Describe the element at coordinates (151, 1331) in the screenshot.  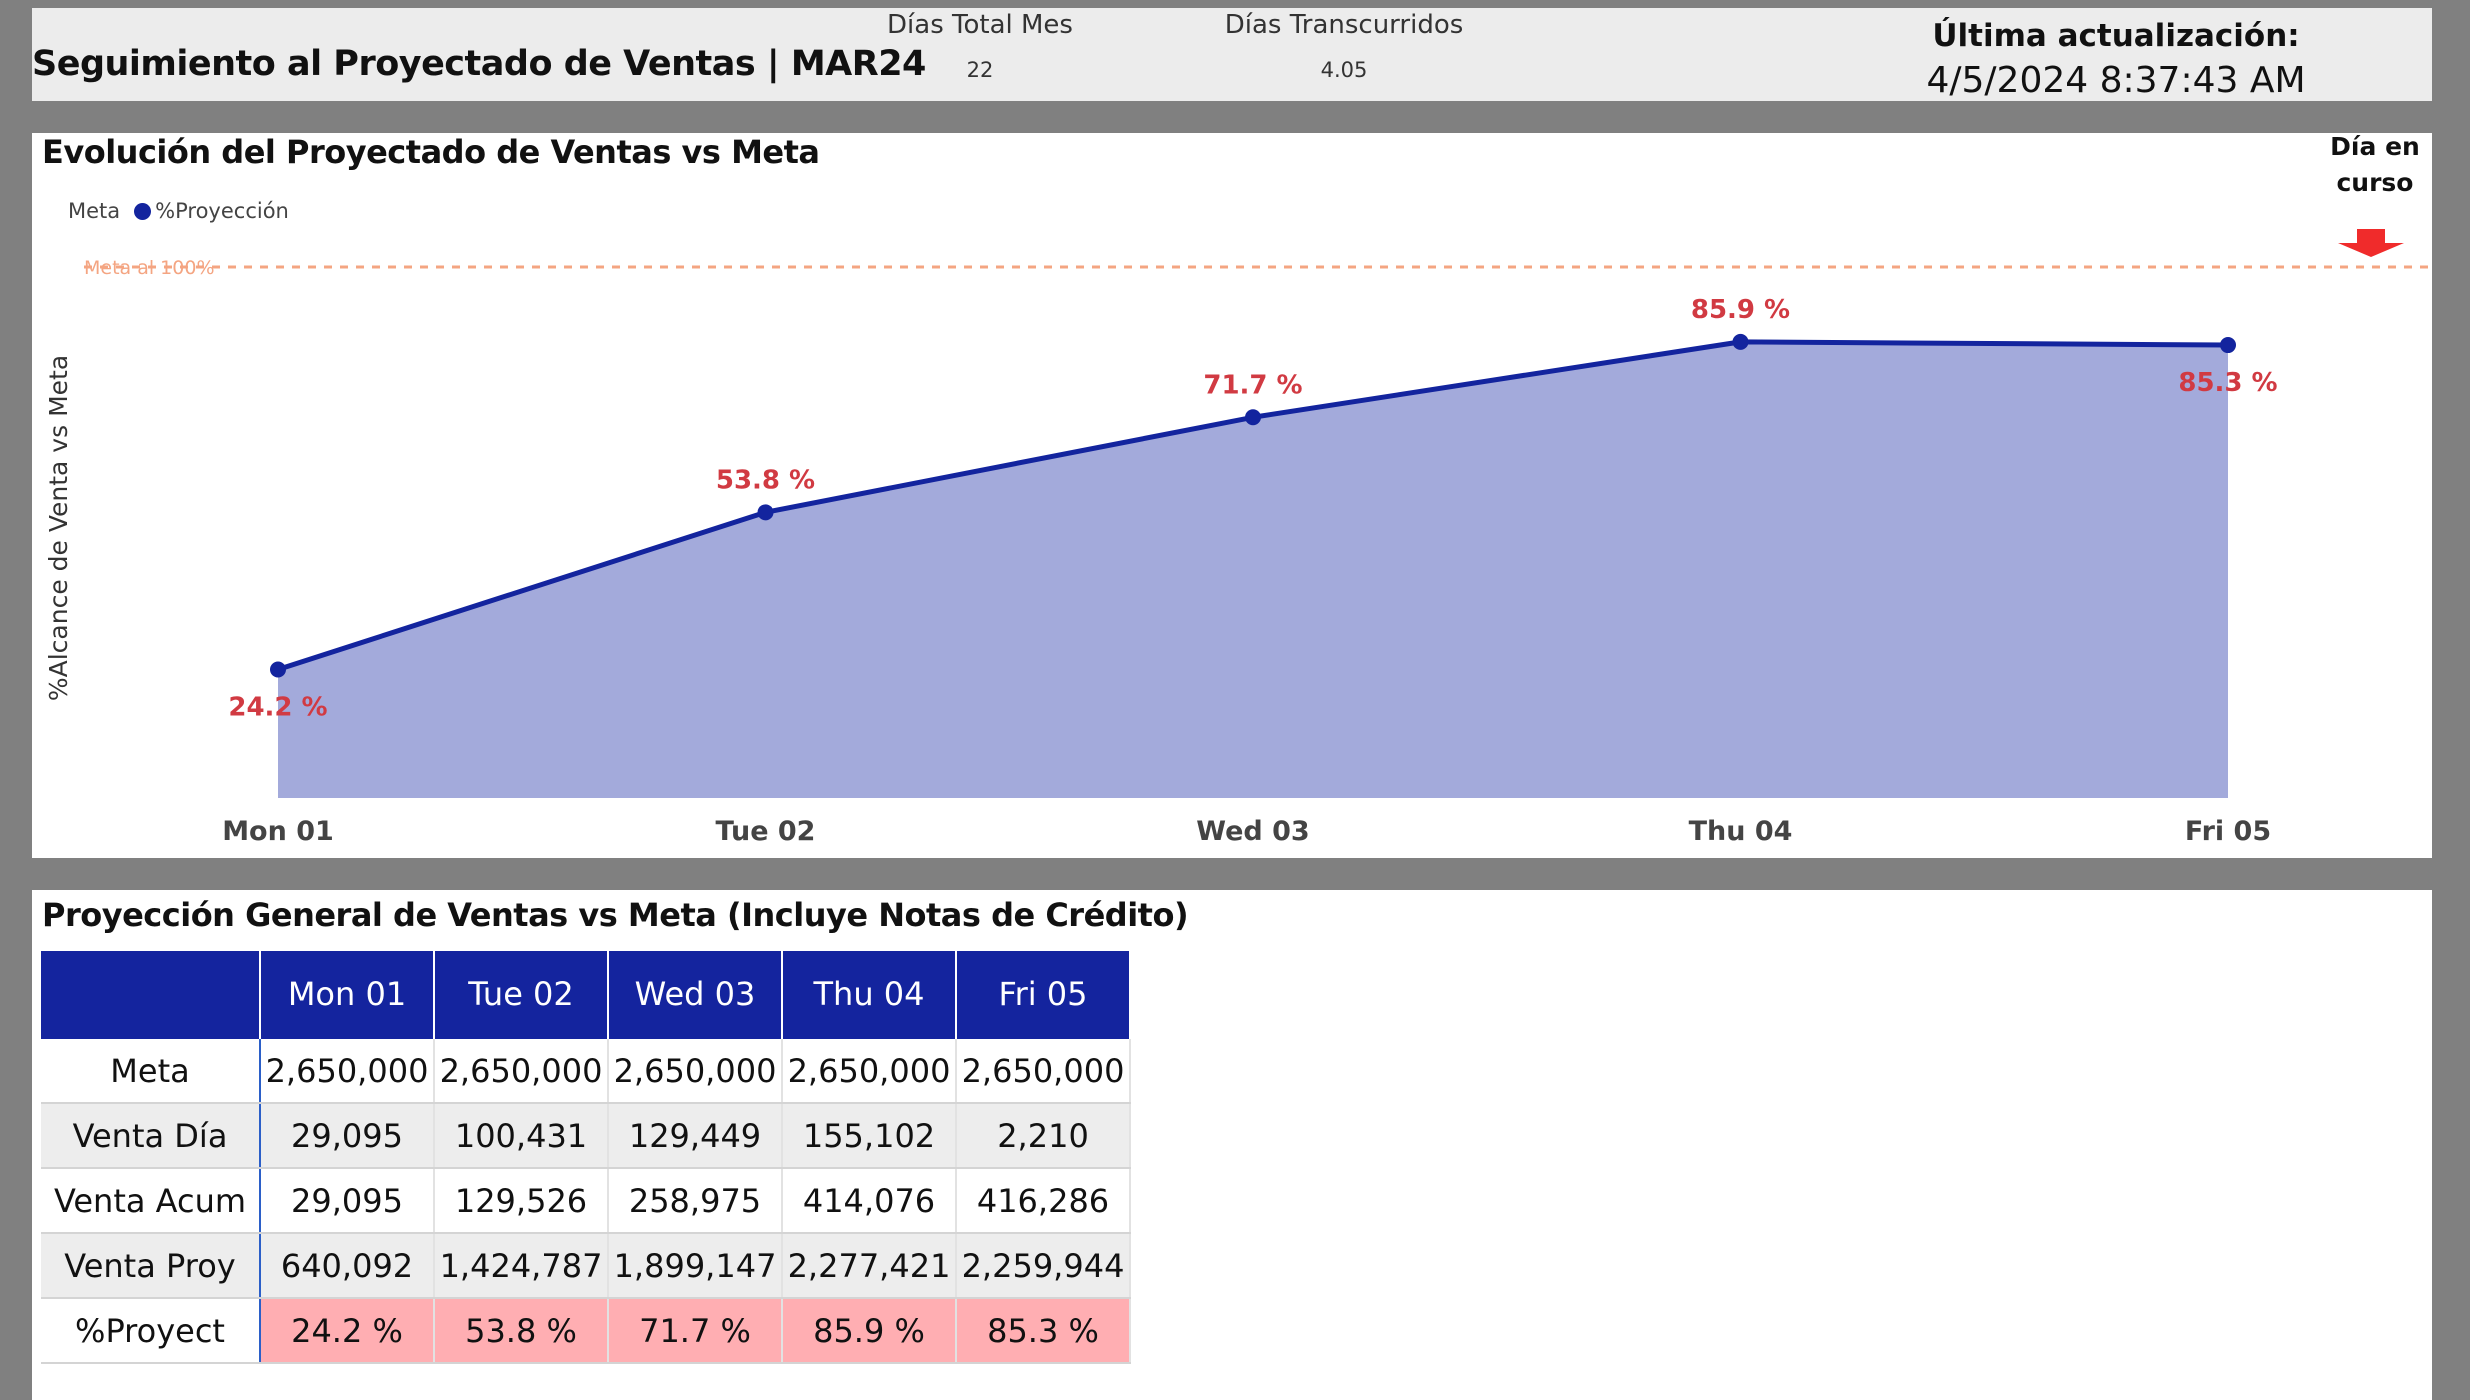
I see `row-label: %Proyect` at that location.